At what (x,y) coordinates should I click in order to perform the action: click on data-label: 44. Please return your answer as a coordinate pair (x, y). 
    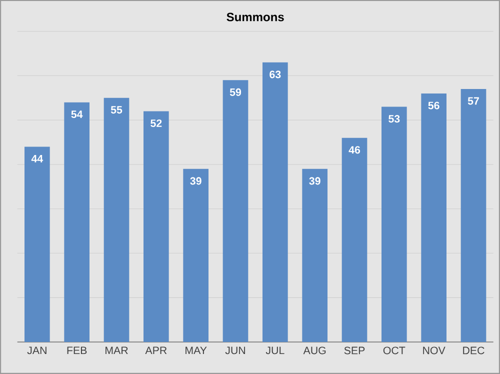
    Looking at the image, I should click on (37, 158).